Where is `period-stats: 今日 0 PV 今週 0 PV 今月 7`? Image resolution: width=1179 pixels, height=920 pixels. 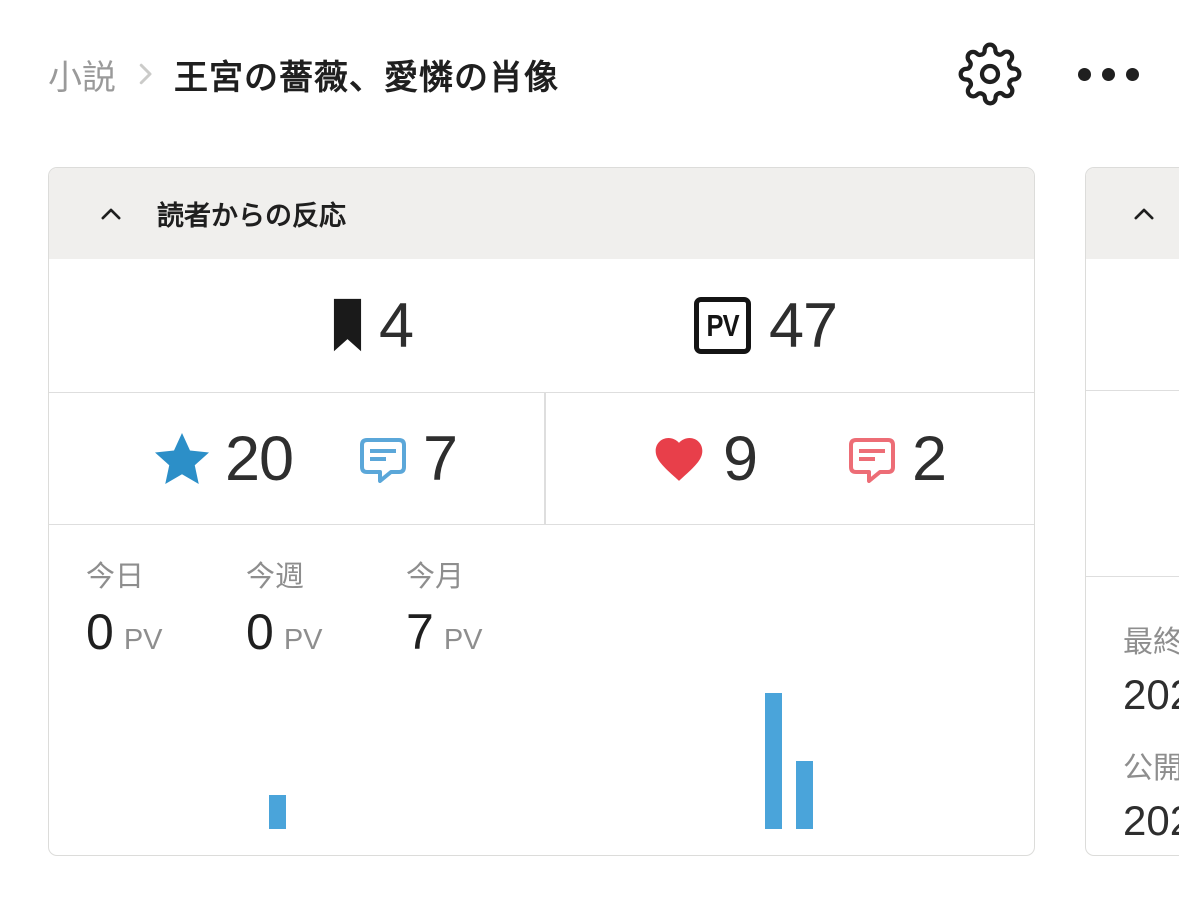 period-stats: 今日 0 PV 今週 0 PV 今月 7 is located at coordinates (326, 607).